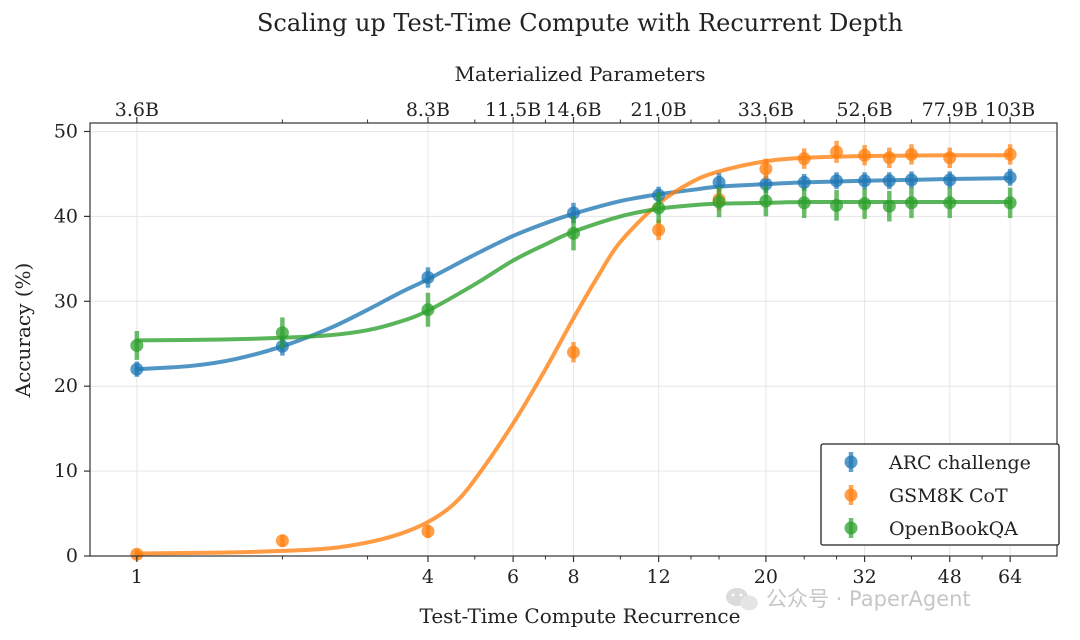 The image size is (1080, 640). Describe the element at coordinates (851, 495) in the screenshot. I see `legend-marker-gsm8k-cot` at that location.